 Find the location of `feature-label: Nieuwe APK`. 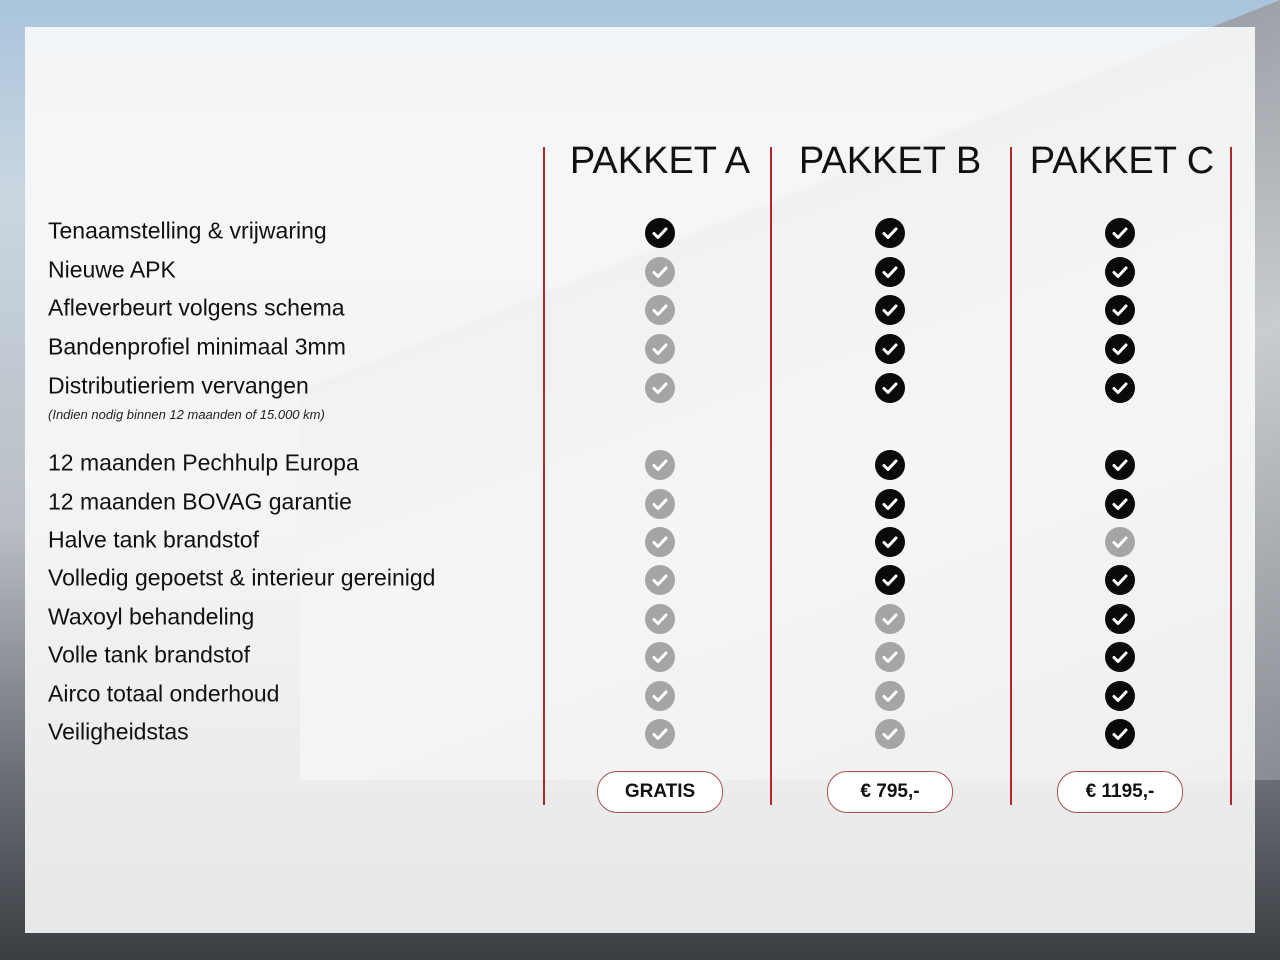

feature-label: Nieuwe APK is located at coordinates (112, 269).